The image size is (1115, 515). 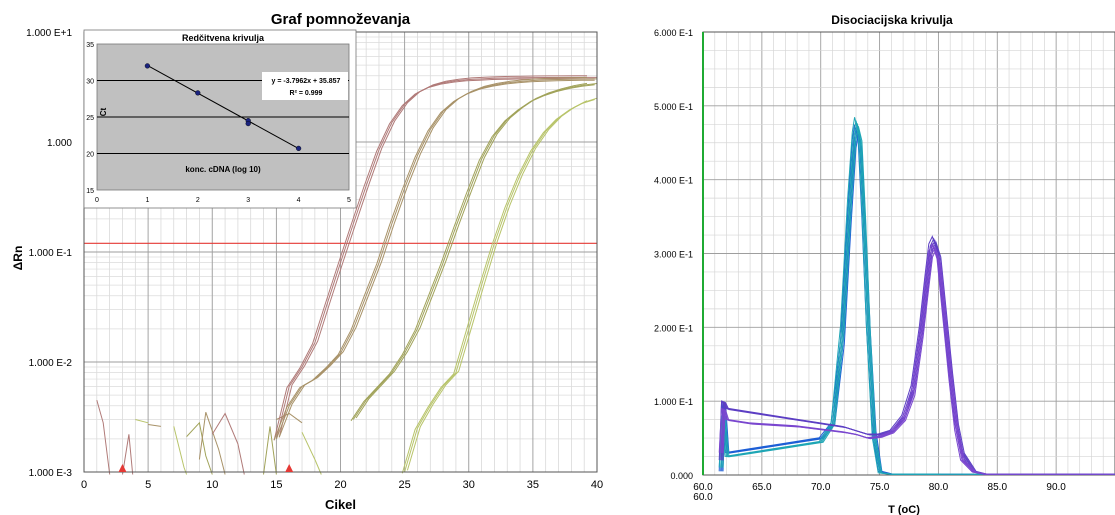 What do you see at coordinates (703, 497) in the screenshot?
I see `chart2-start-marker-label: 60.0` at bounding box center [703, 497].